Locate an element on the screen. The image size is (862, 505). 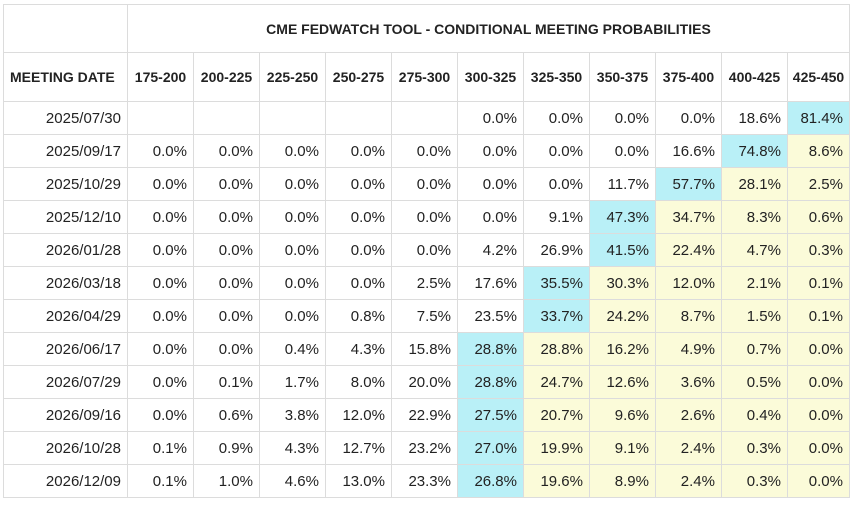
meeting-date-cell: 2026/10/28 is located at coordinates (65, 448).